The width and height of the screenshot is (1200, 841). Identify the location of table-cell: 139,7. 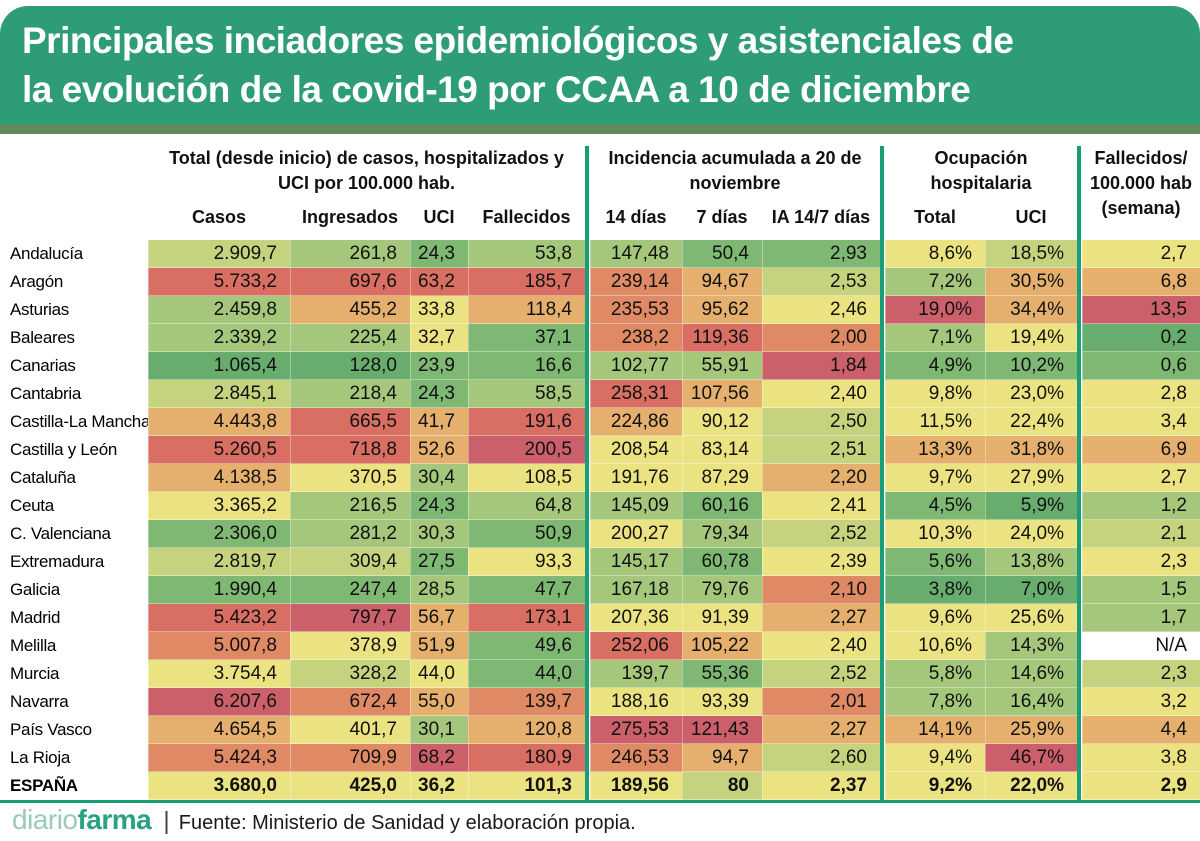
(636, 674).